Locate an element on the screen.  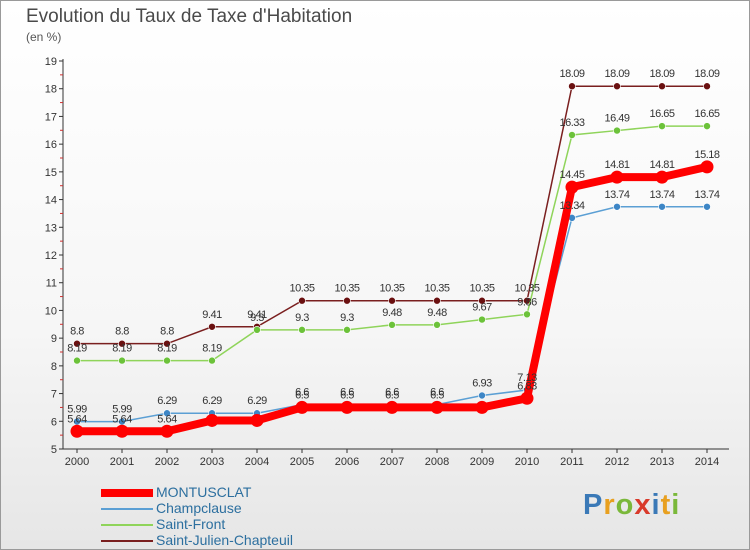
legend-label: Saint-Julien-Chapteuil is located at coordinates (224, 540).